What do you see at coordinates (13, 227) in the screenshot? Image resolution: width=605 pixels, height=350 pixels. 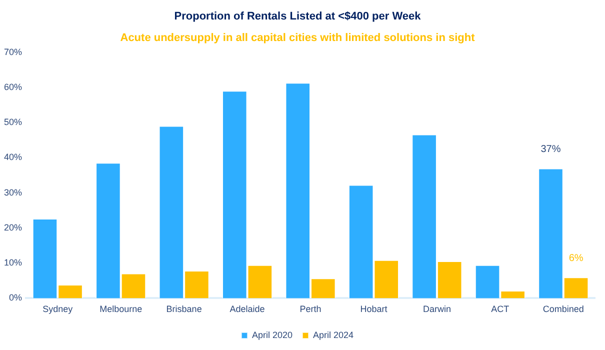 I see `y-tick-label: 20%` at bounding box center [13, 227].